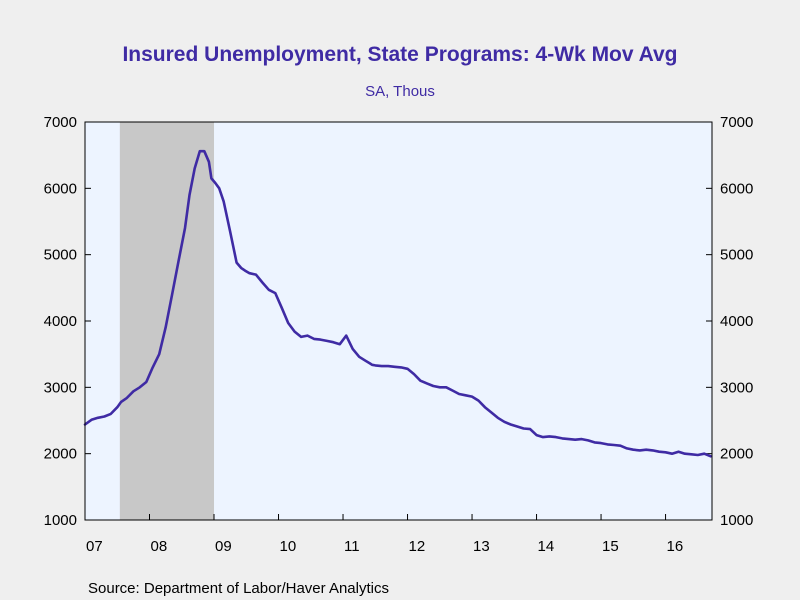 This screenshot has width=800, height=600. What do you see at coordinates (223, 546) in the screenshot?
I see `x-tick-label: 09` at bounding box center [223, 546].